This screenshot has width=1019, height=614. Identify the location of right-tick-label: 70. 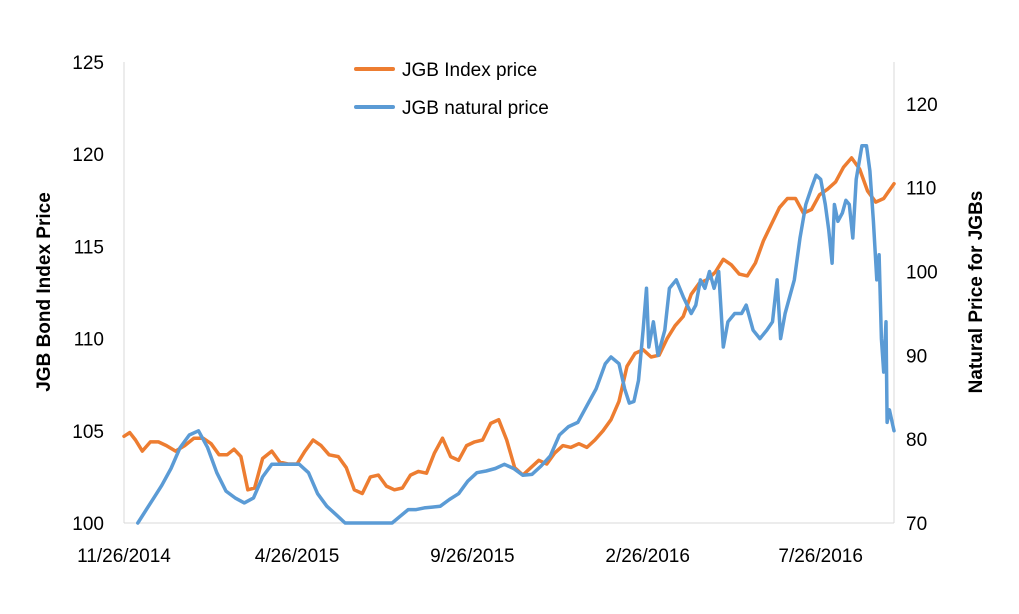
(916, 524).